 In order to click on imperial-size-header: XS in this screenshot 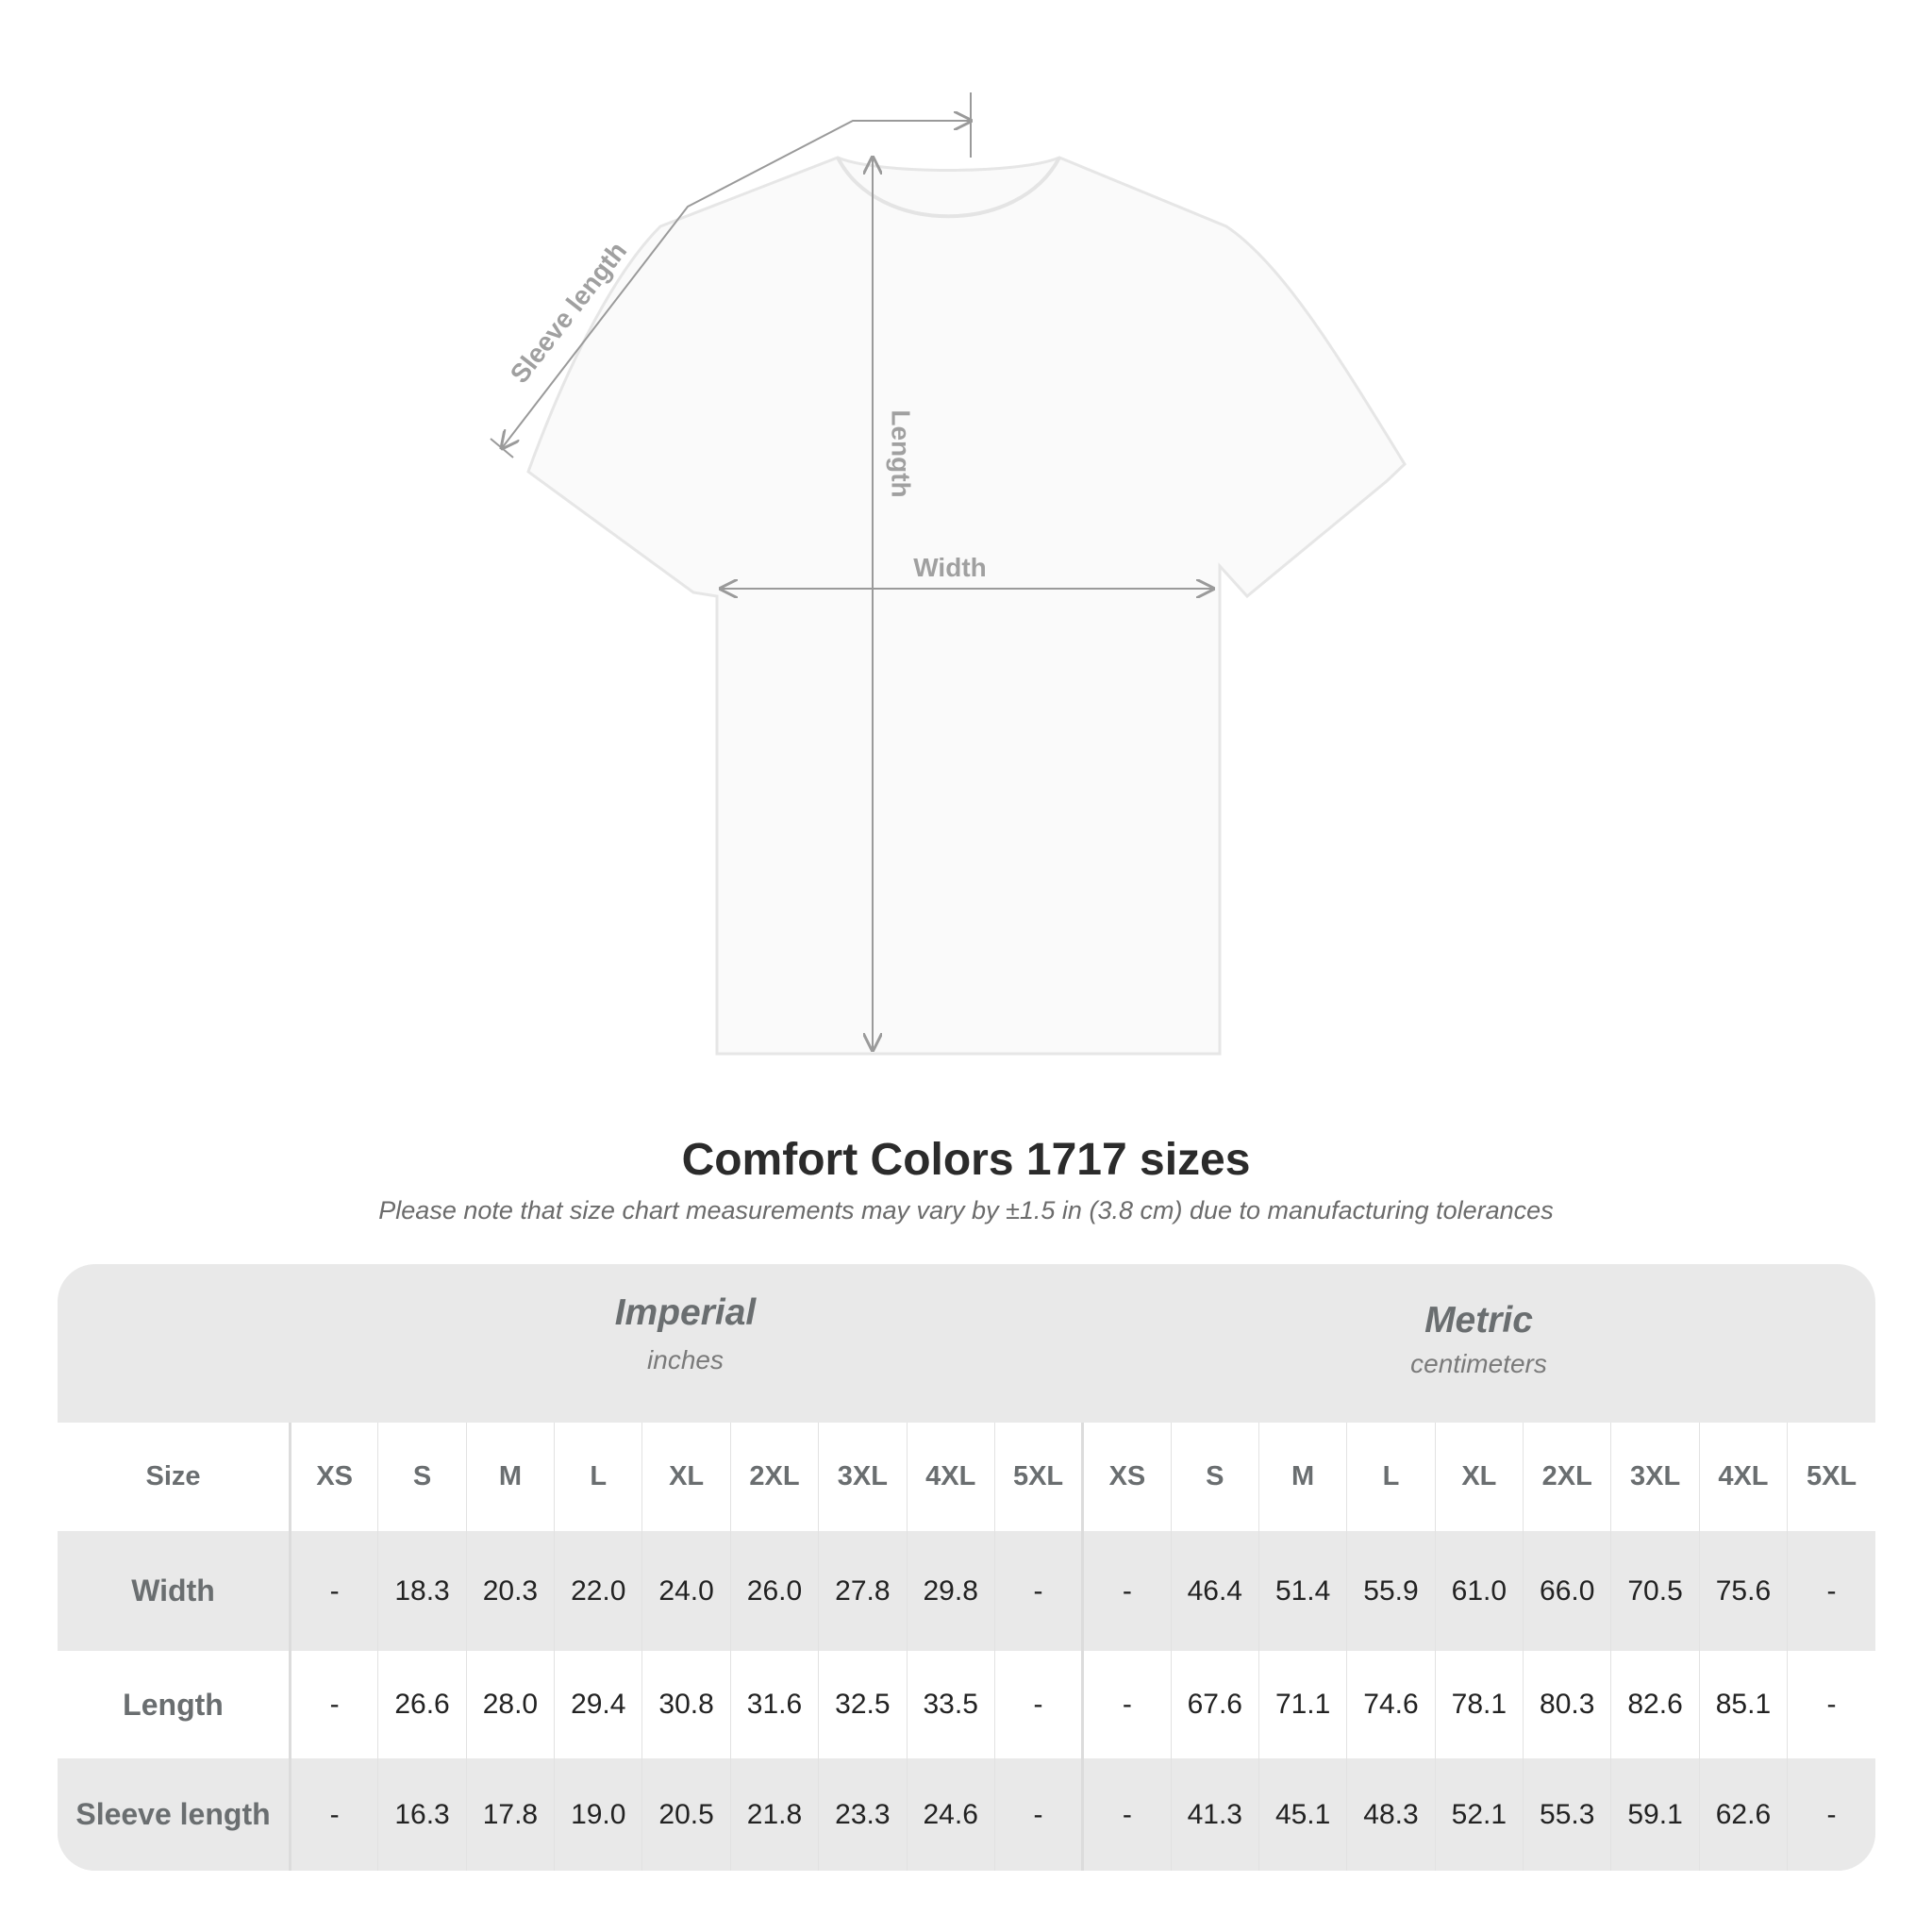, I will do `click(334, 1477)`.